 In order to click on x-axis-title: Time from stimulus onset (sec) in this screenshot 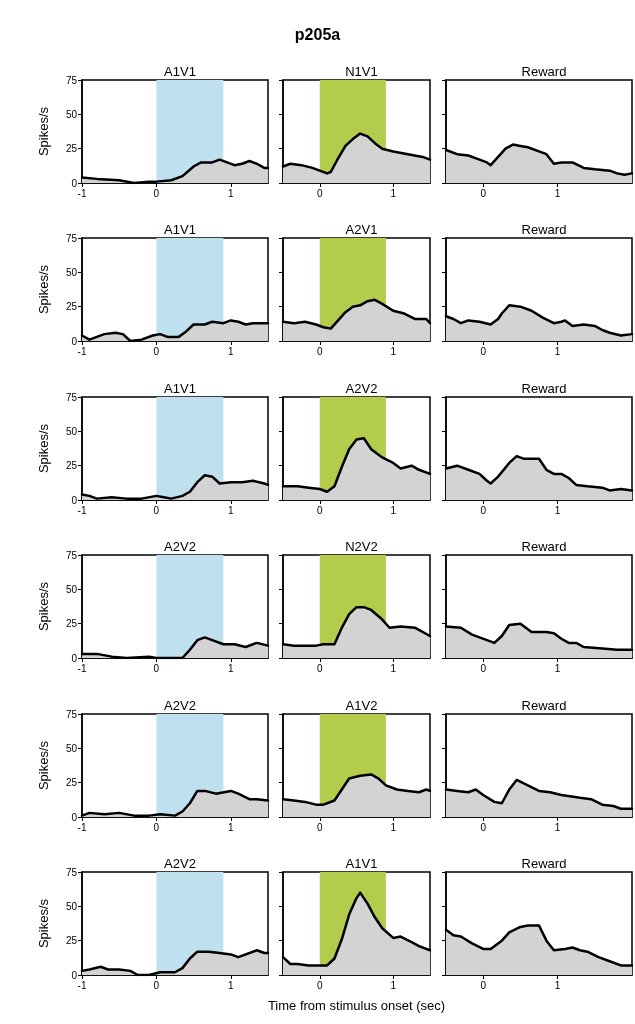, I will do `click(356, 1005)`.